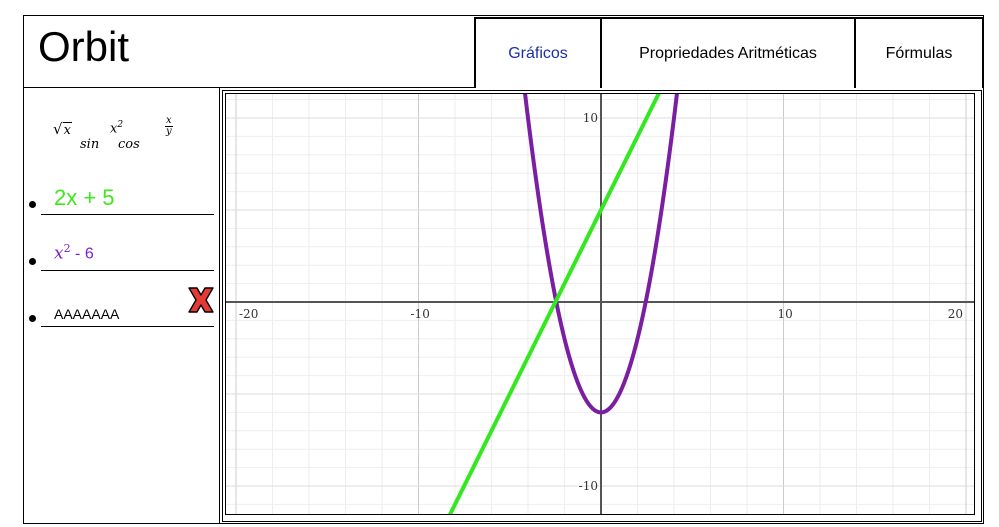 Image resolution: width=999 pixels, height=527 pixels. Describe the element at coordinates (201, 300) in the screenshot. I see `red-x-icon` at that location.